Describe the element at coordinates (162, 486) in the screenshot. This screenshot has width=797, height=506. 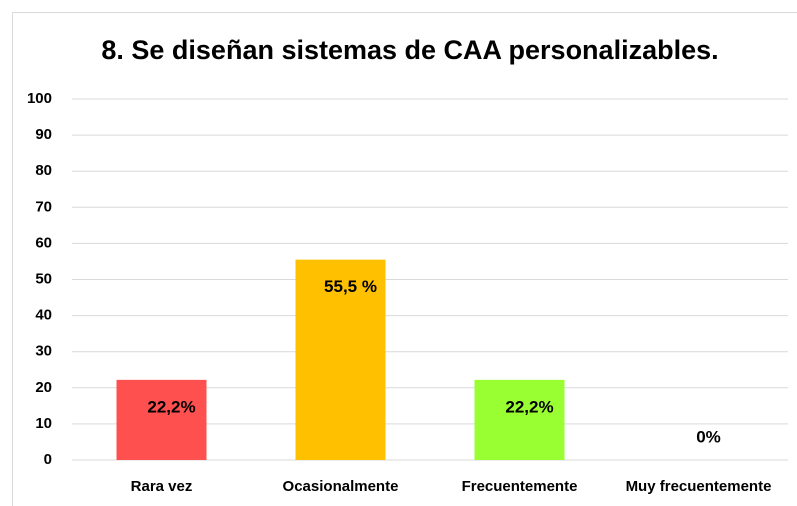
I see `x-tick-label: Rara vez` at that location.